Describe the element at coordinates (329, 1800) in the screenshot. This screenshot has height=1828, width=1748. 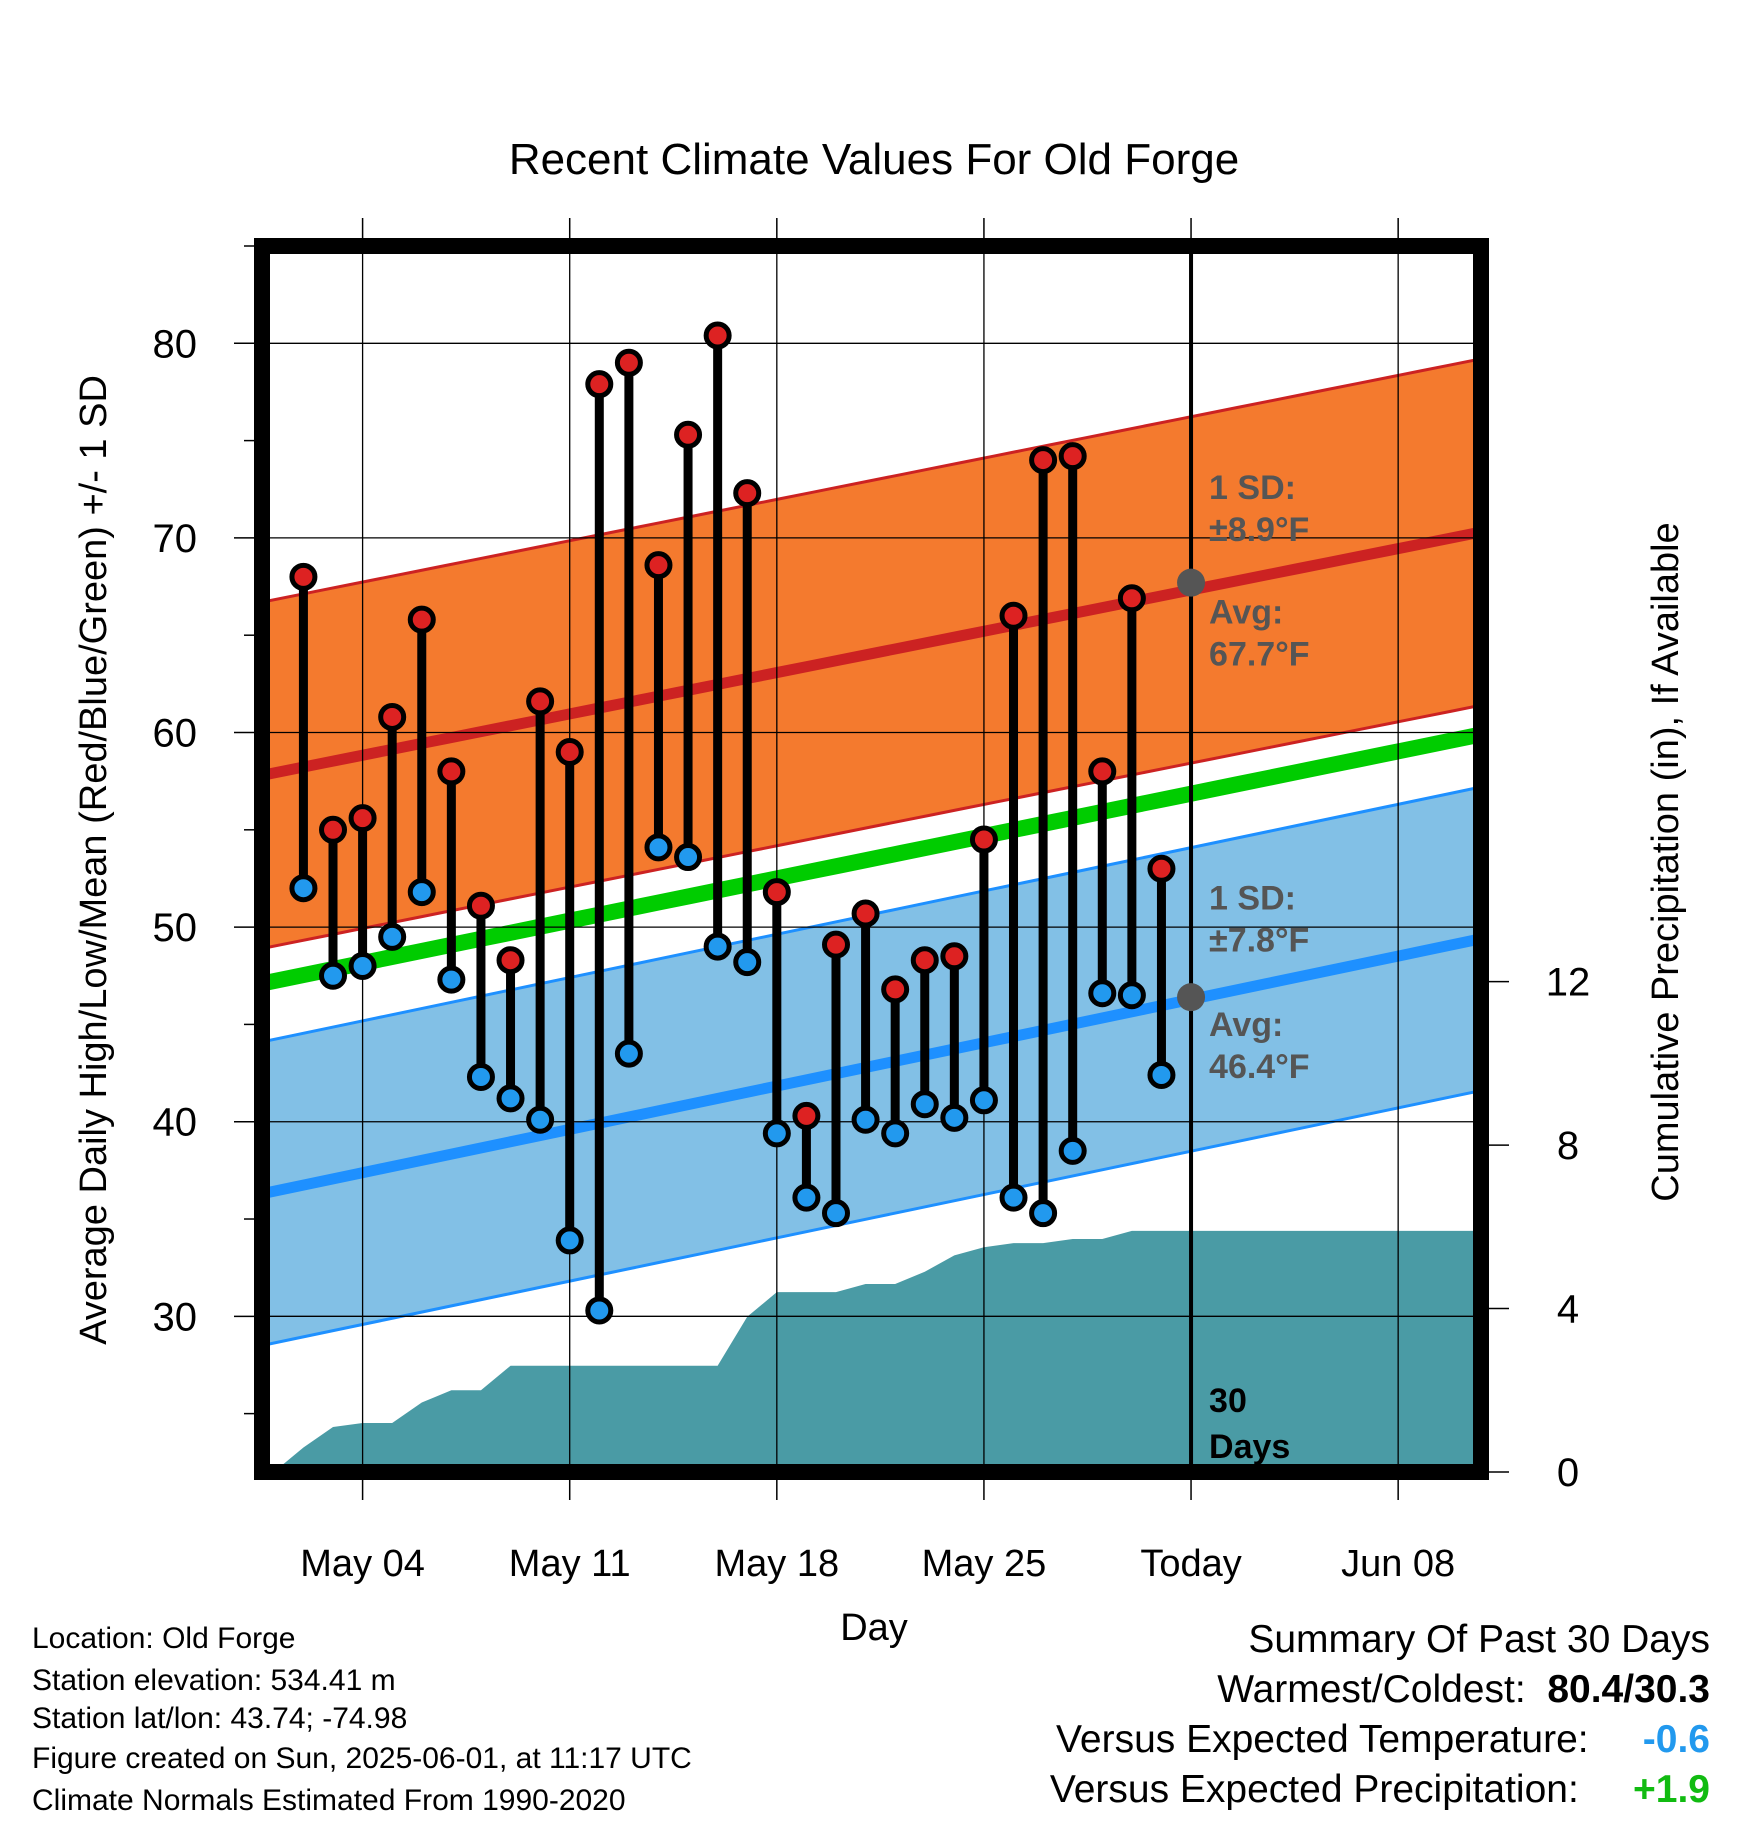
I see `normals-text: Climate Normals Estimated From 1990-2020` at that location.